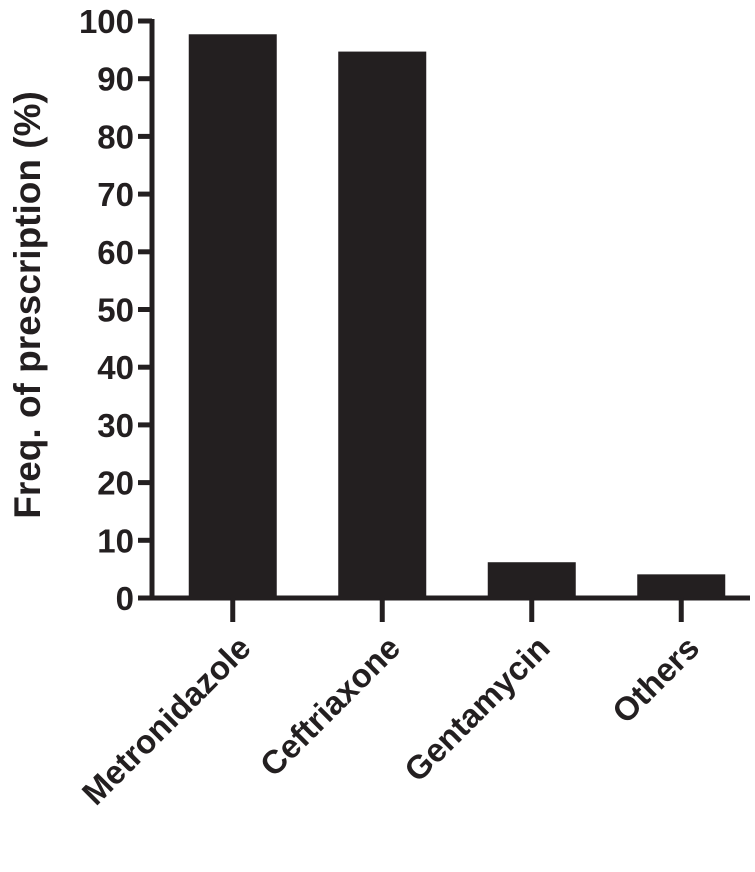 This screenshot has height=872, width=755. I want to click on y-tick-label: 60, so click(115, 252).